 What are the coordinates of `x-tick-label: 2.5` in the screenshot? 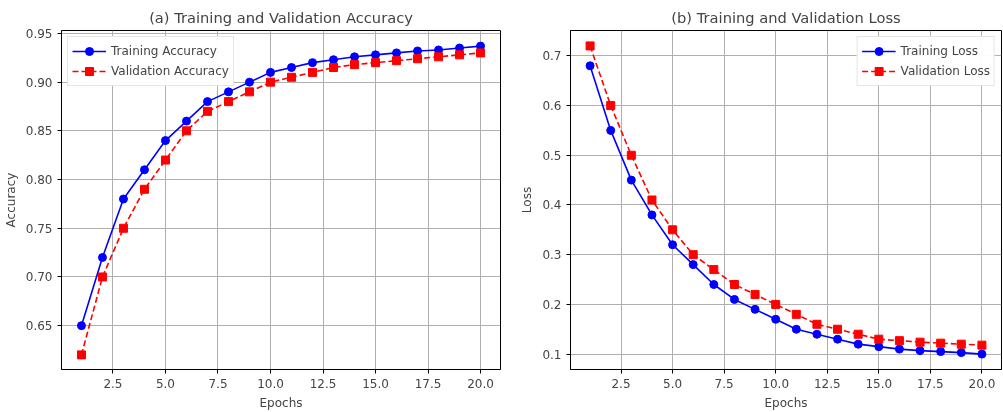 It's located at (621, 383).